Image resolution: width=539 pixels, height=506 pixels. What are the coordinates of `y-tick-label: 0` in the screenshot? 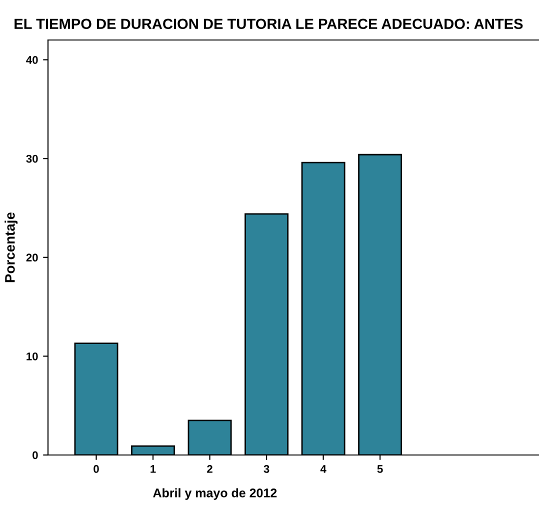 It's located at (35, 455).